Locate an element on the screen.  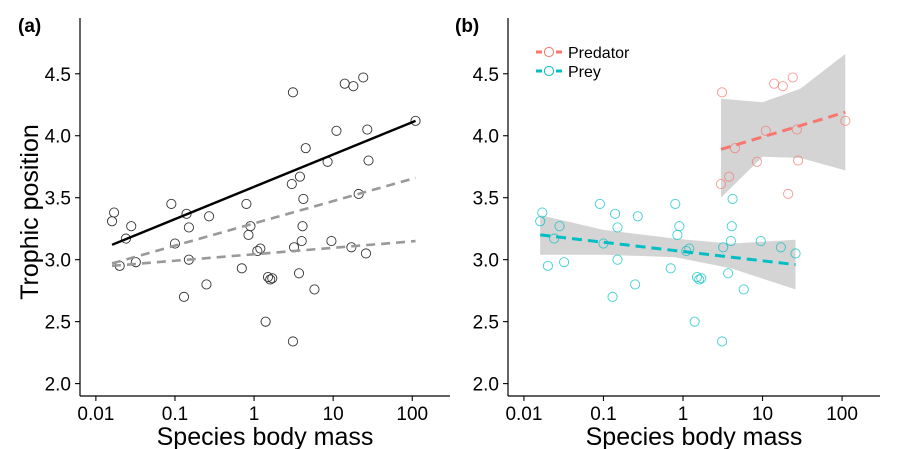
regression-line is located at coordinates (263, 182).